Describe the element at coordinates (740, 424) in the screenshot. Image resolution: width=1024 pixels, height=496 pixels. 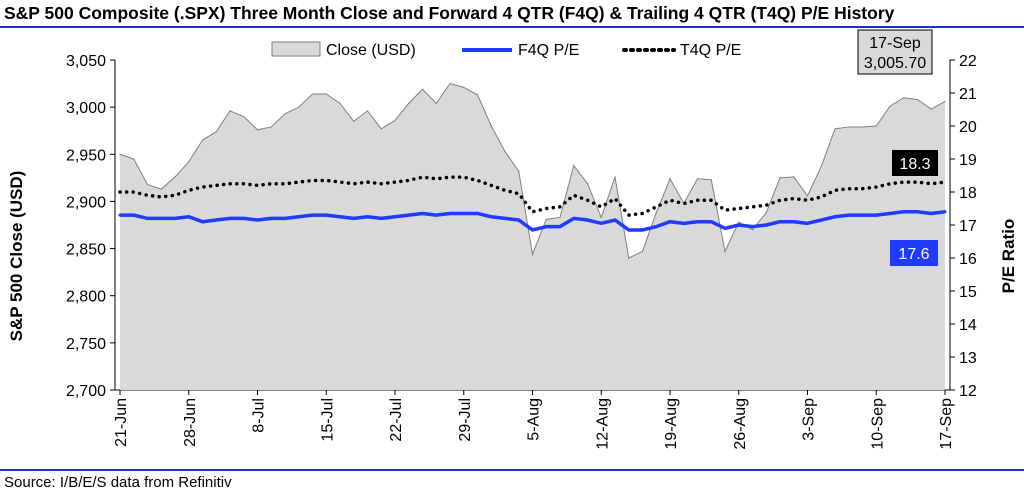
I see `x-tick-label: 26-Aug` at that location.